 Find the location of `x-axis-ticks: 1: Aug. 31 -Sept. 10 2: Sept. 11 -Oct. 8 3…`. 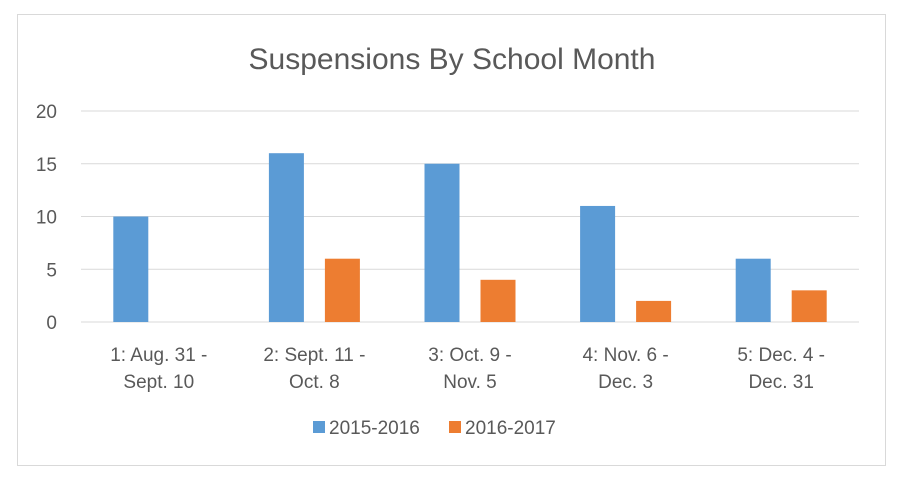

x-axis-ticks: 1: Aug. 31 -Sept. 10 2: Sept. 11 -Oct. 8 3… is located at coordinates (467, 369).